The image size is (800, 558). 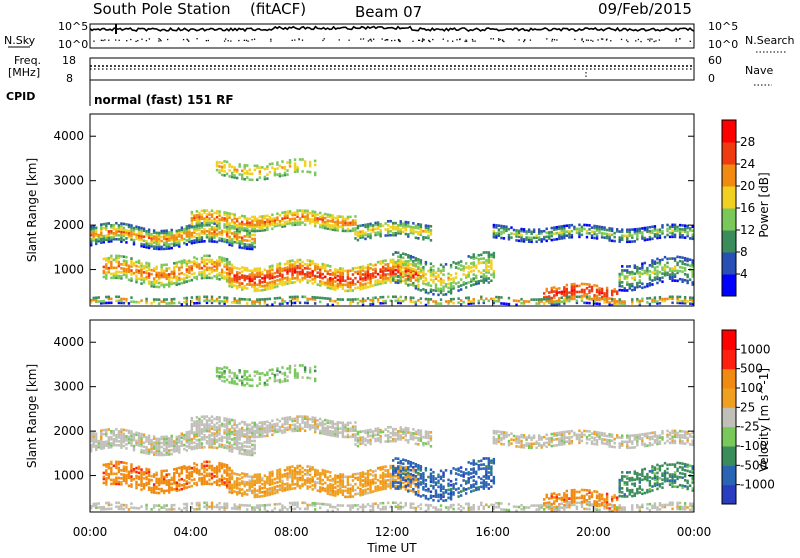 What do you see at coordinates (73, 44) in the screenshot?
I see `nsky-tick-low: 10^0` at bounding box center [73, 44].